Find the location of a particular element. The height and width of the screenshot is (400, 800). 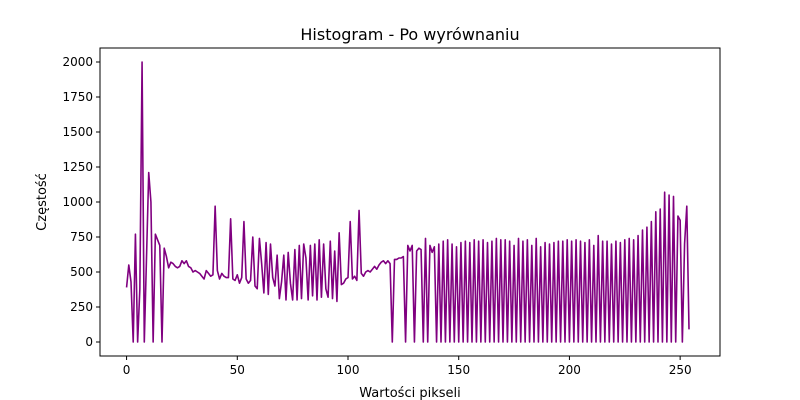

x-tick-label: 150 is located at coordinates (458, 370).